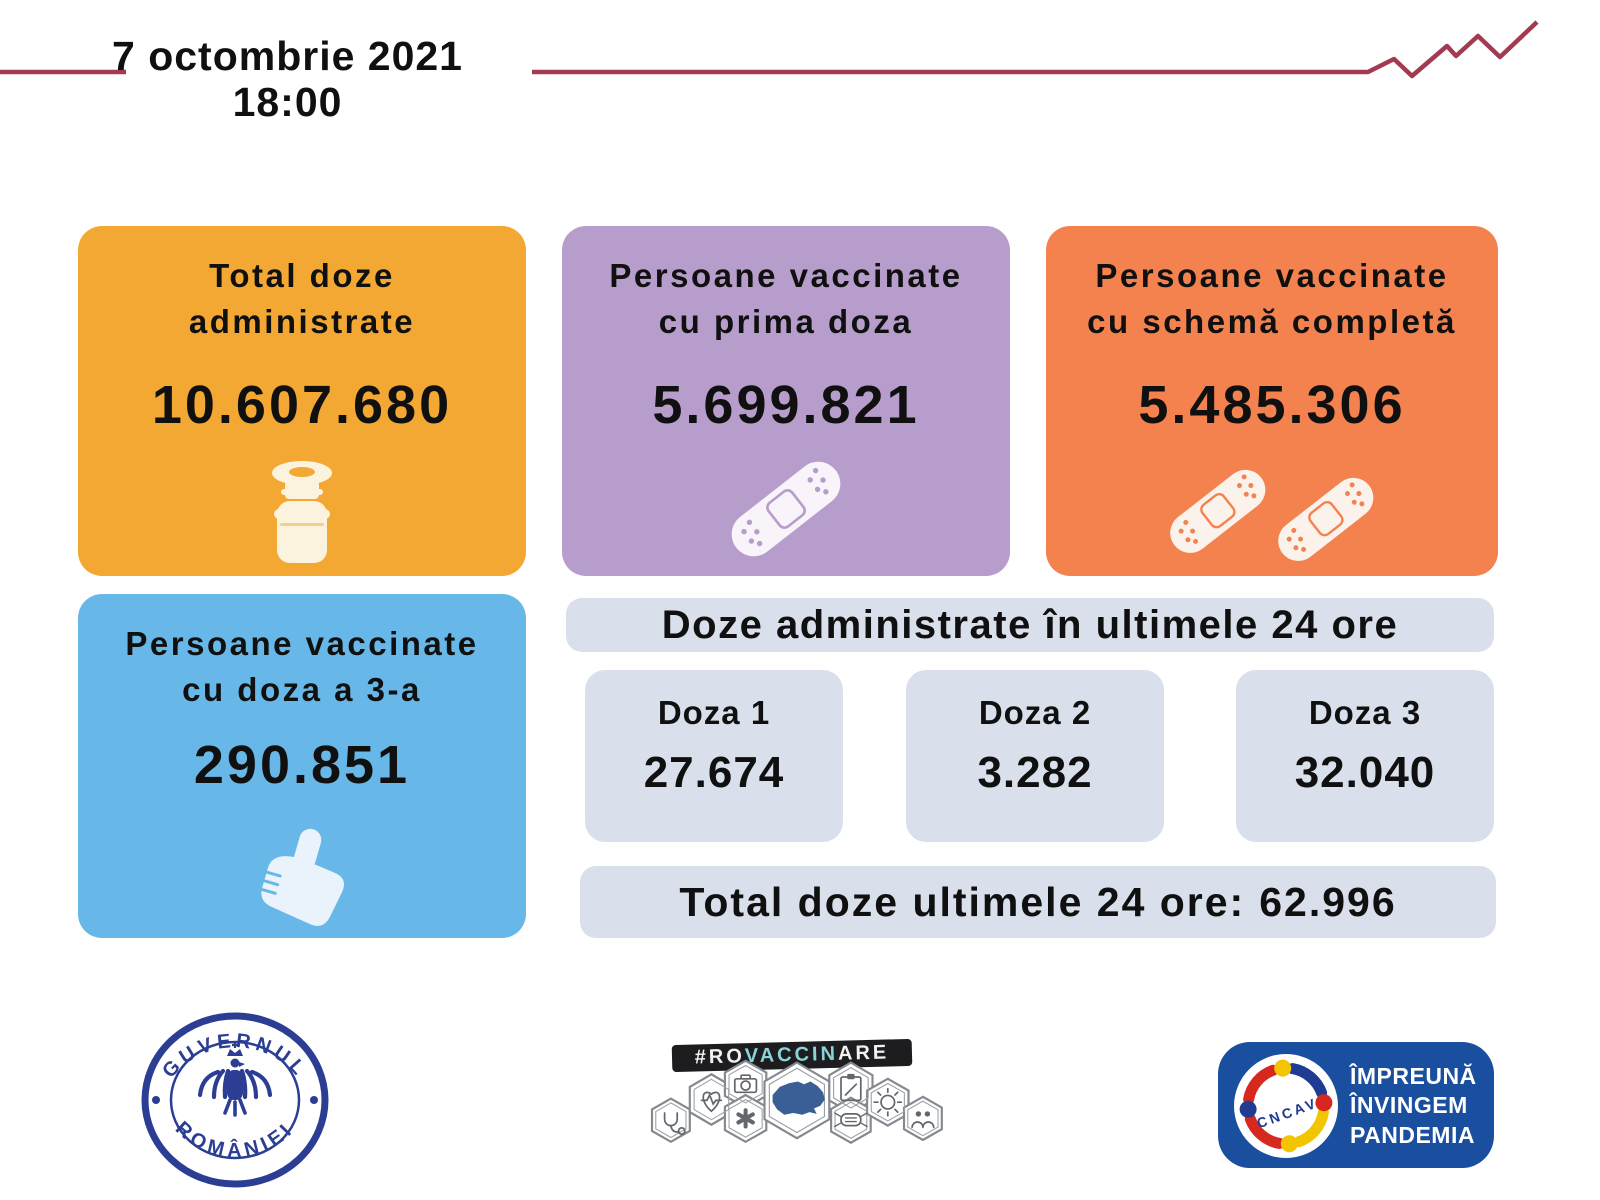  What do you see at coordinates (1365, 712) in the screenshot?
I see `dose3-label: Doza 3` at bounding box center [1365, 712].